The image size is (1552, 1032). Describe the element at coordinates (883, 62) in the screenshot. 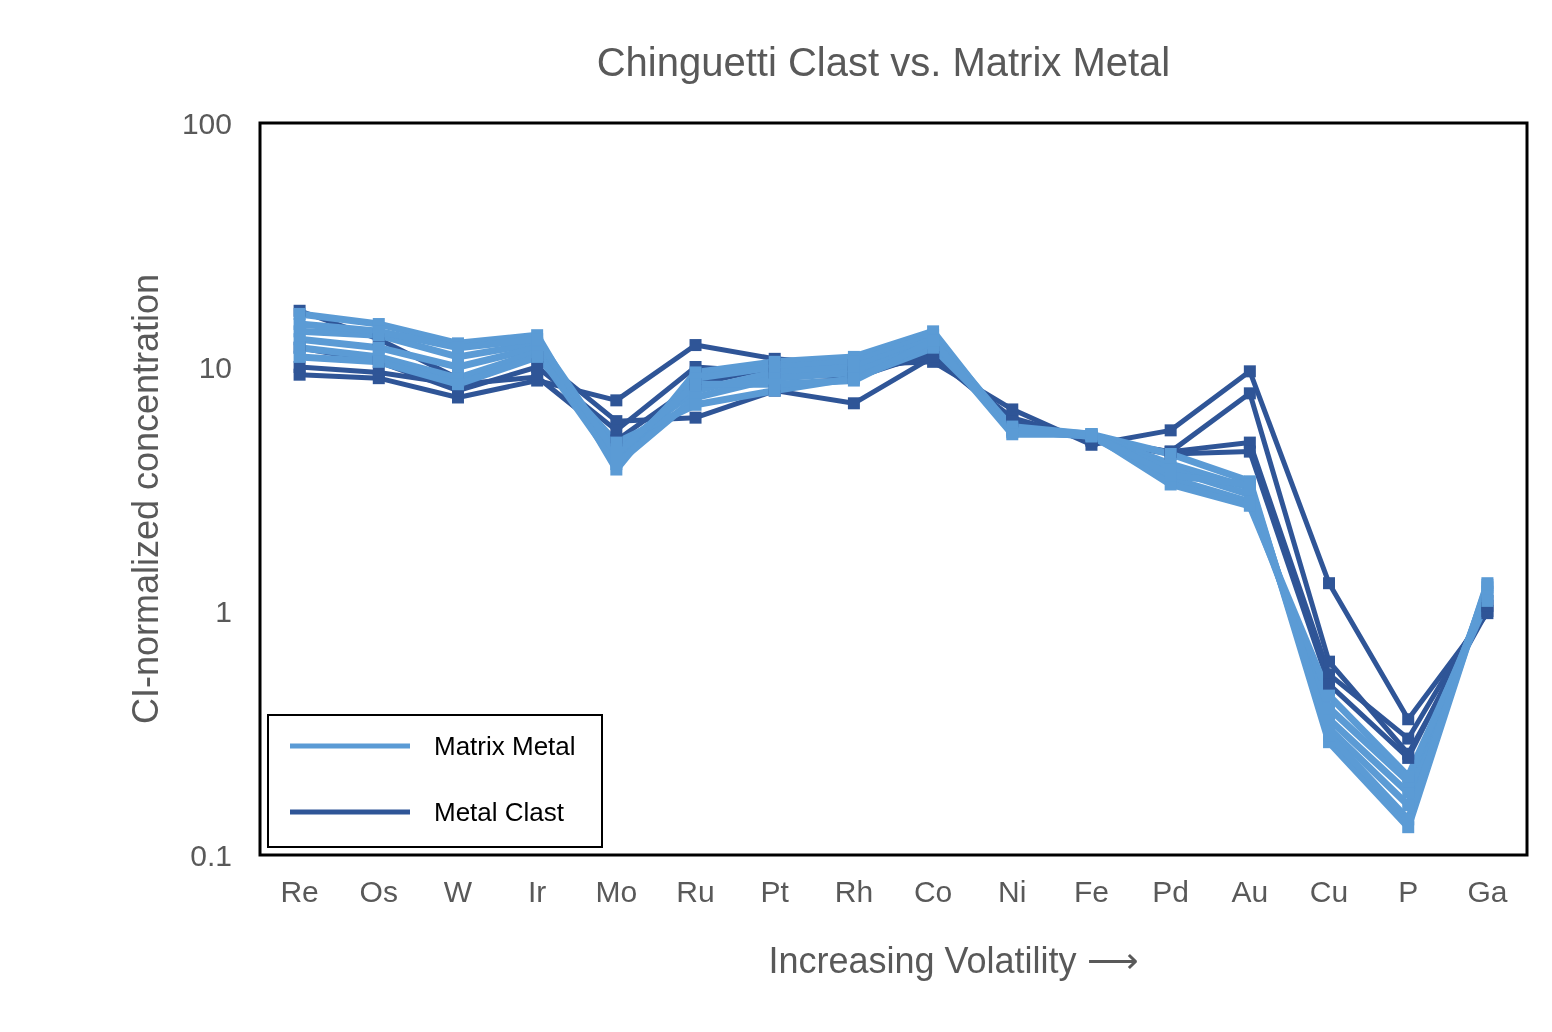

I see `chart-title: Chinguetti Clast vs. Matrix Metal` at that location.